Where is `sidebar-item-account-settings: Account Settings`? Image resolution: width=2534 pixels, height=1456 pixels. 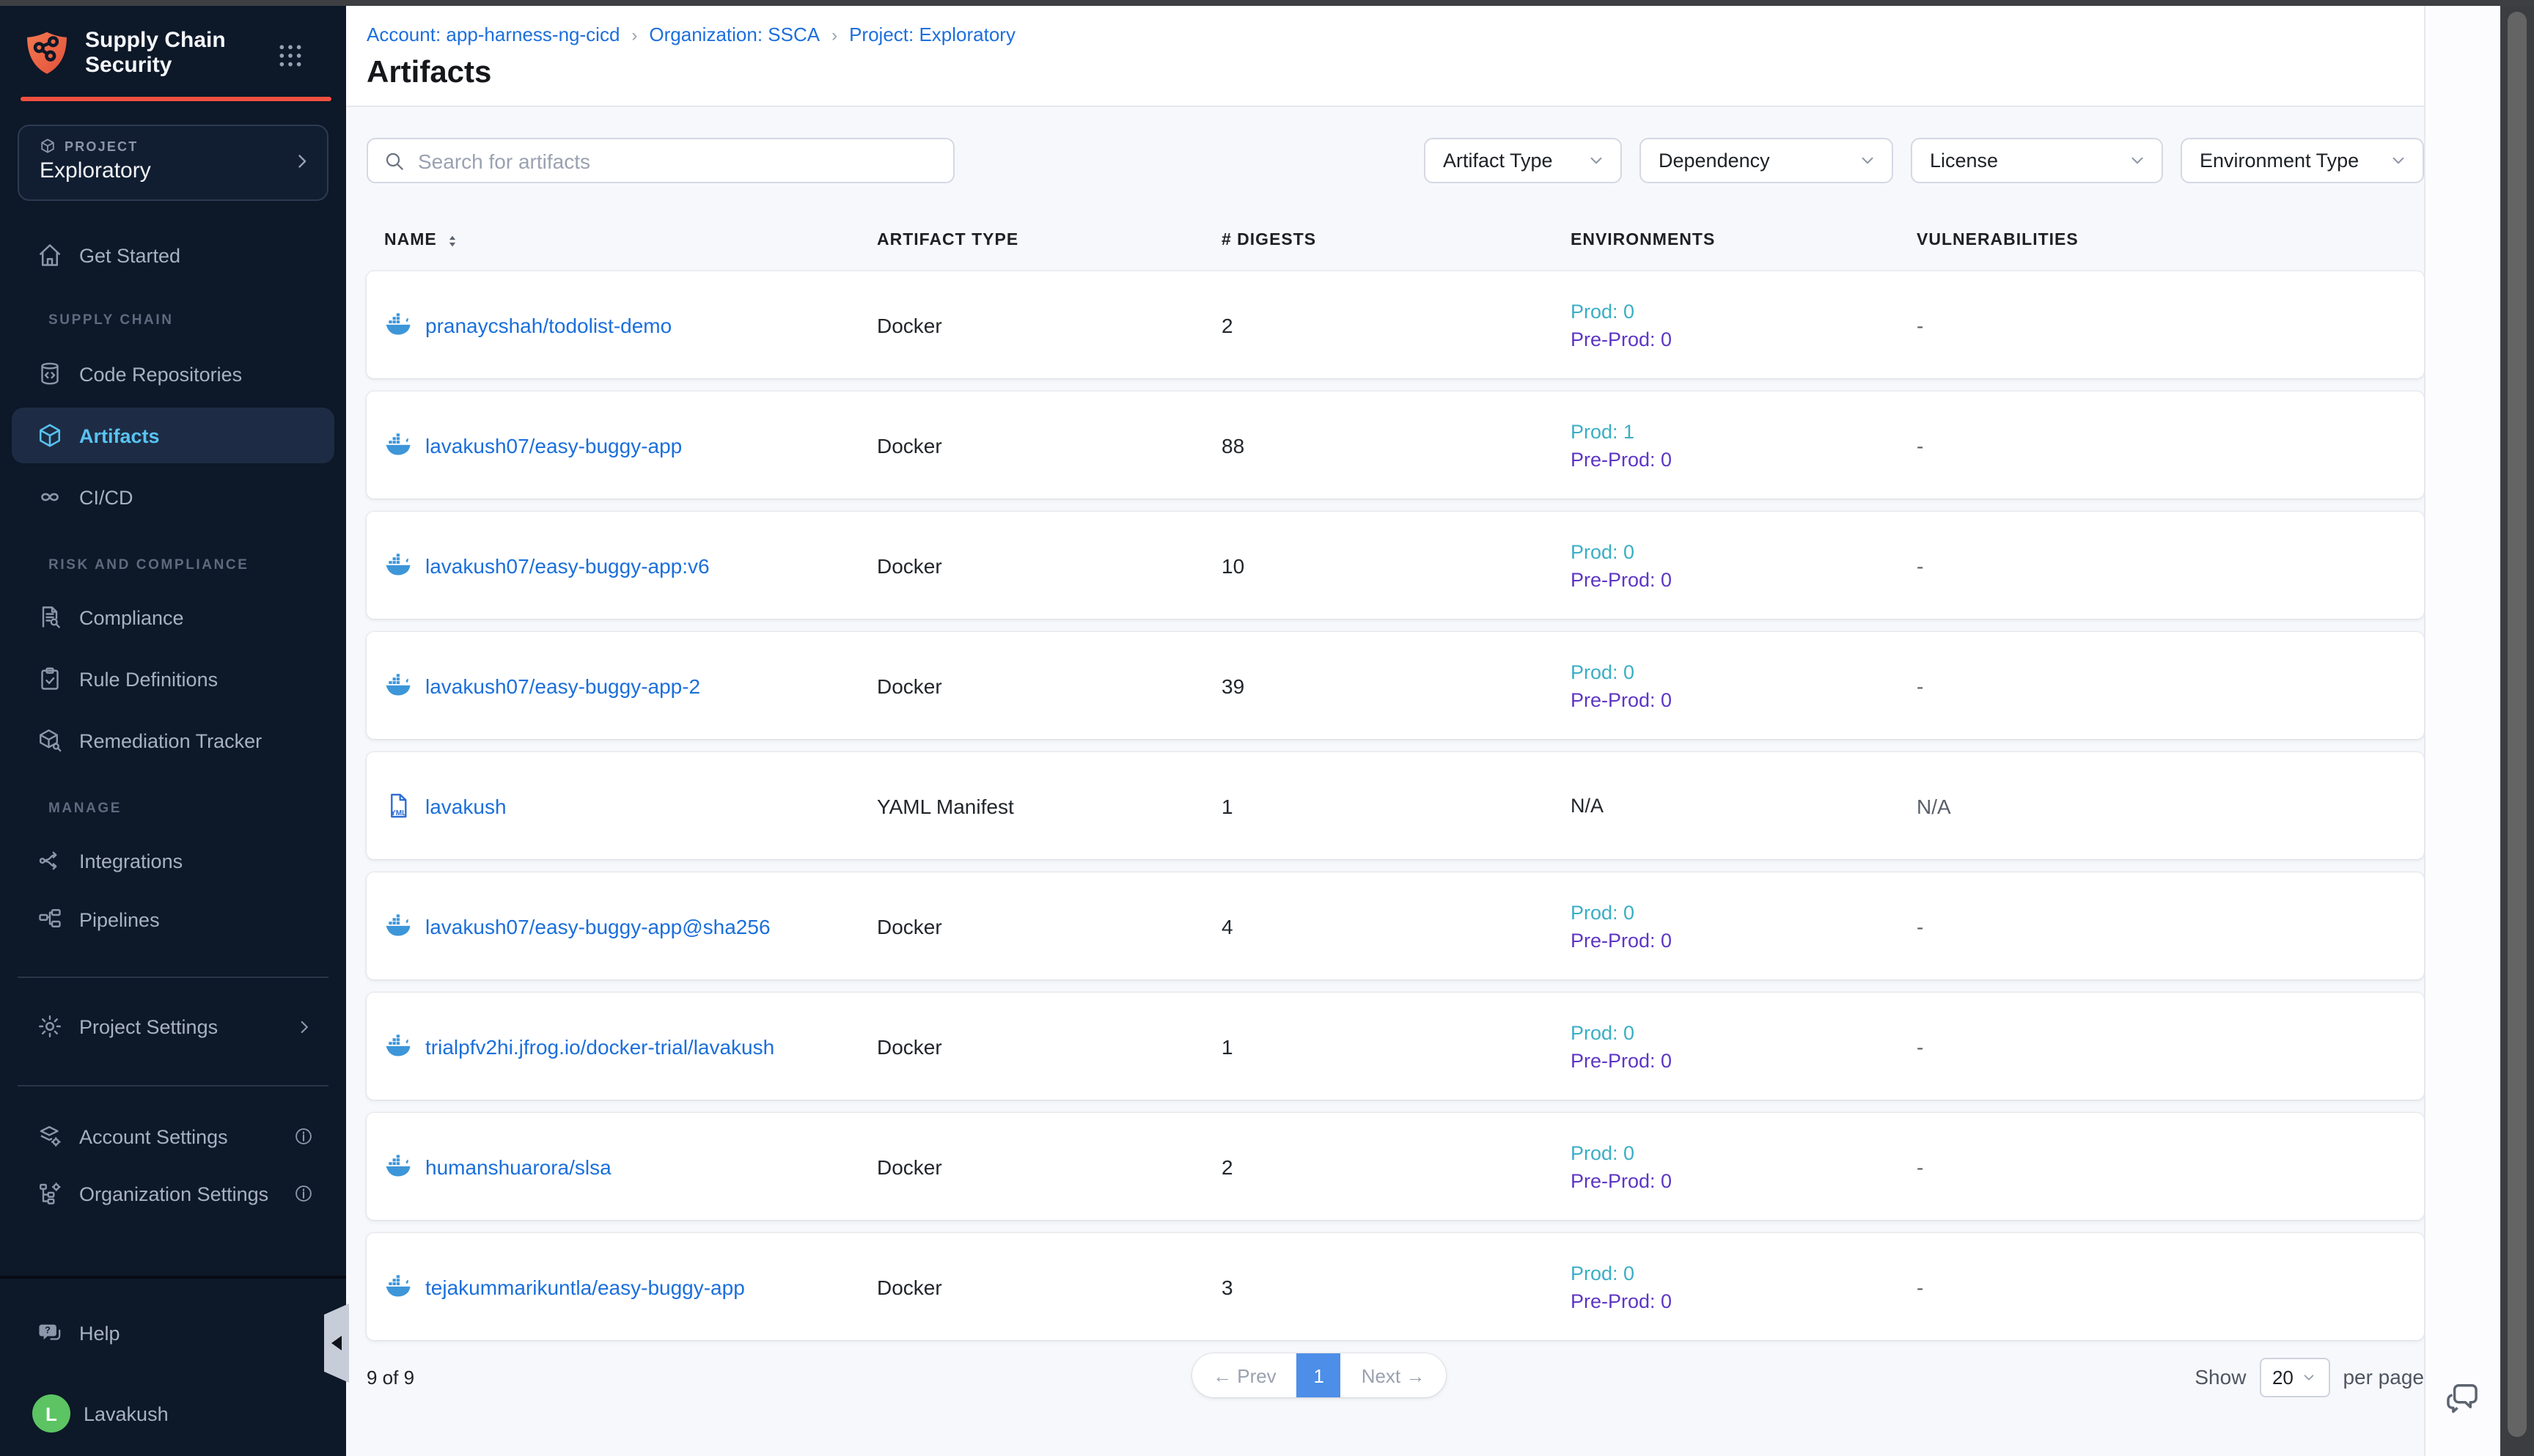
sidebar-item-account-settings: Account Settings is located at coordinates (173, 1136).